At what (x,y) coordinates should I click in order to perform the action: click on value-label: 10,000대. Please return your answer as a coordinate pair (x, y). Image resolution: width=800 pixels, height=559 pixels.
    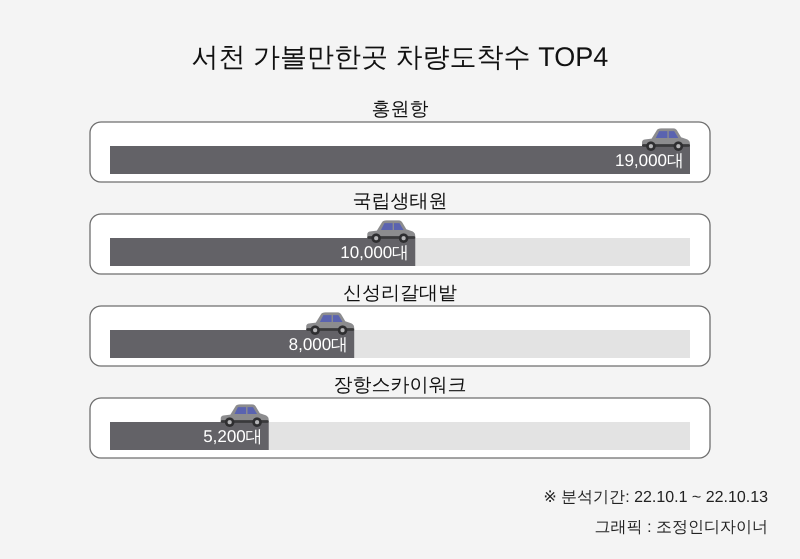
    Looking at the image, I should click on (375, 252).